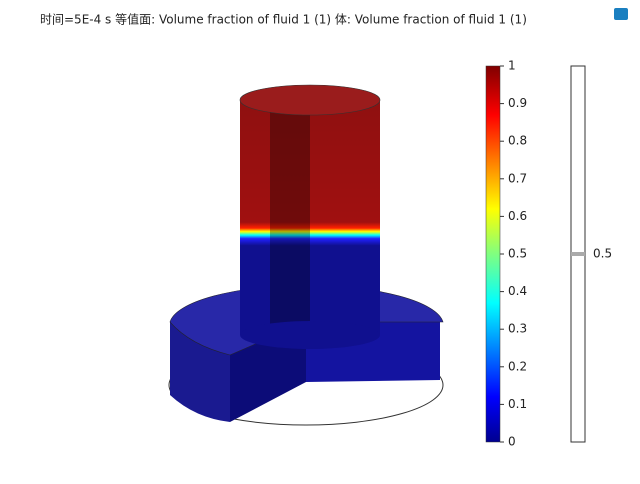  Describe the element at coordinates (517, 178) in the screenshot. I see `colorbar-tick-label: 0.7` at that location.